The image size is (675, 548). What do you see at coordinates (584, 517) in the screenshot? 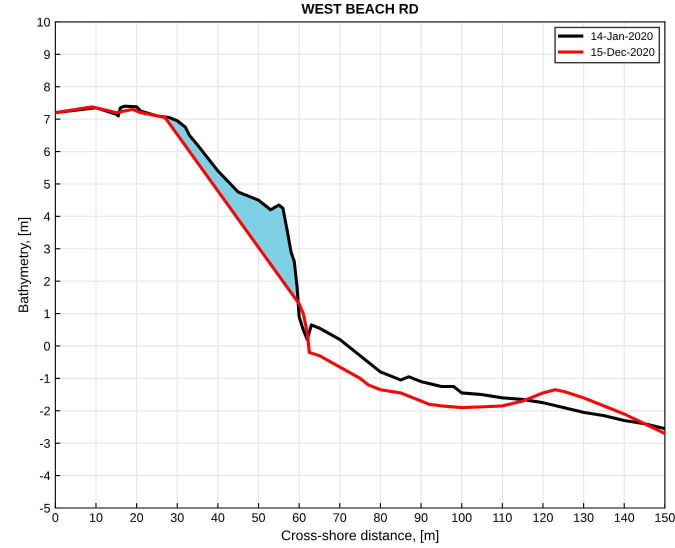
I see `x-tick-label: 130` at bounding box center [584, 517].